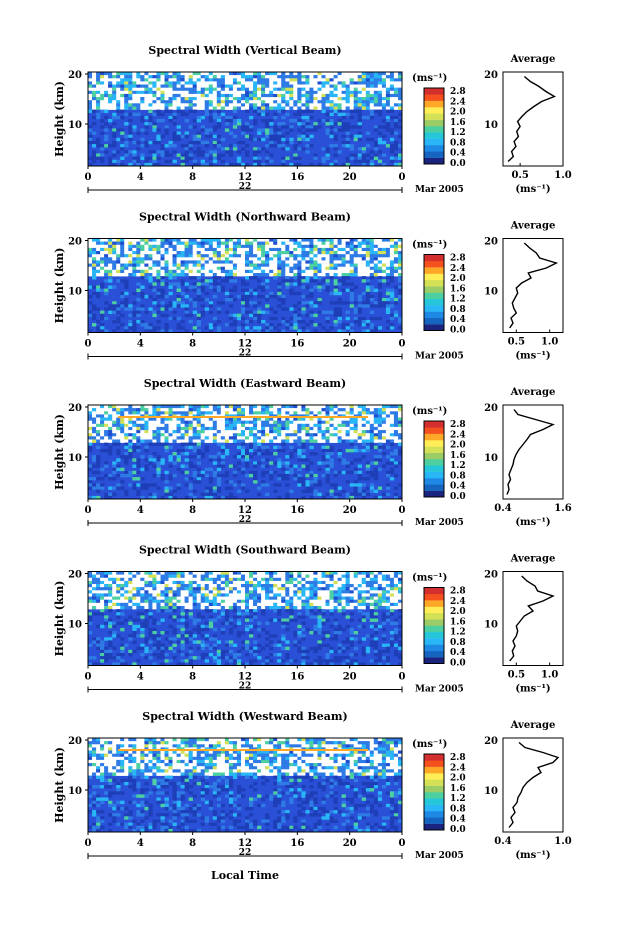  Describe the element at coordinates (458, 310) in the screenshot. I see `colorbar-tick-label: 0.8` at that location.